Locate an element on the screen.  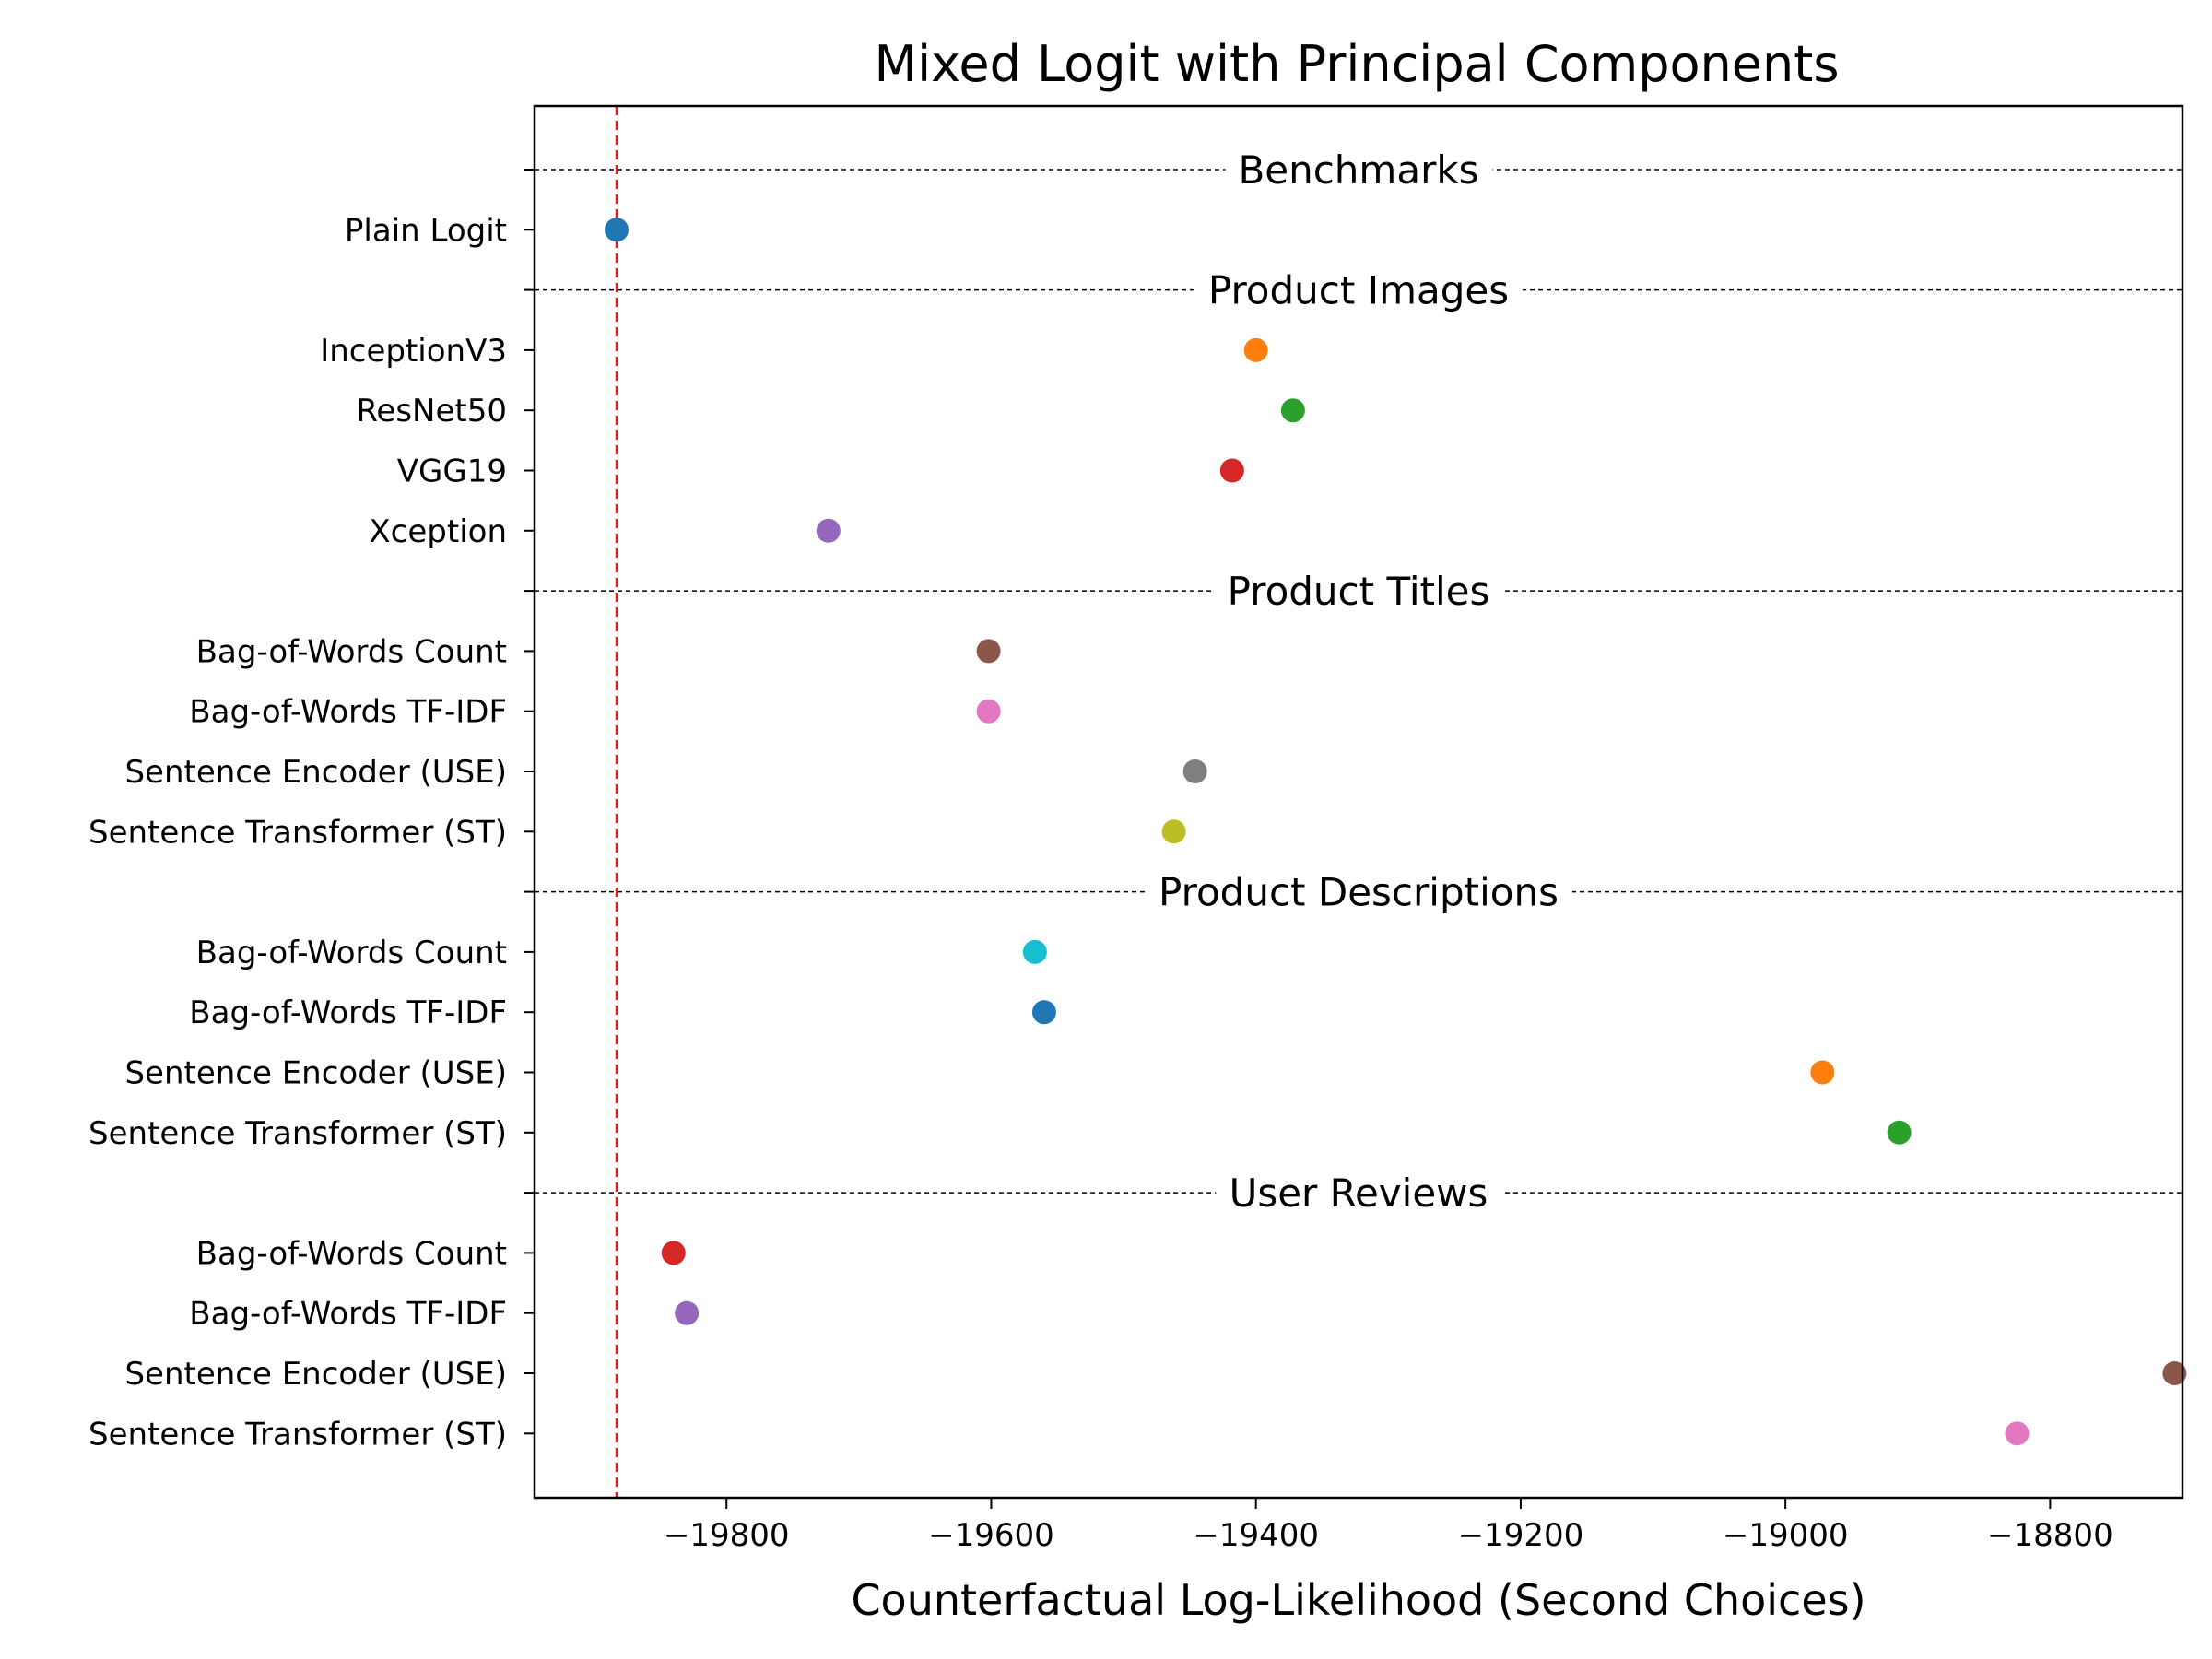
x-tick-label: −19600 is located at coordinates (991, 1535).